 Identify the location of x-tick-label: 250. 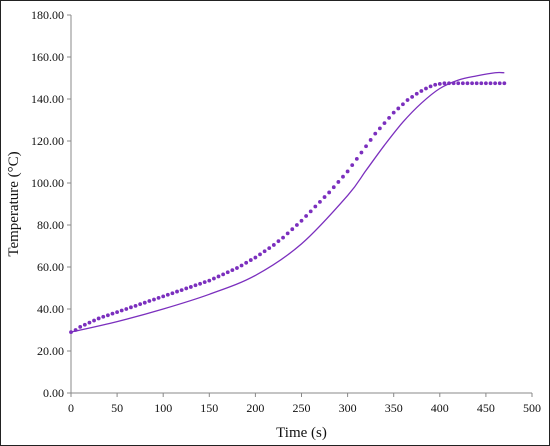
(302, 408).